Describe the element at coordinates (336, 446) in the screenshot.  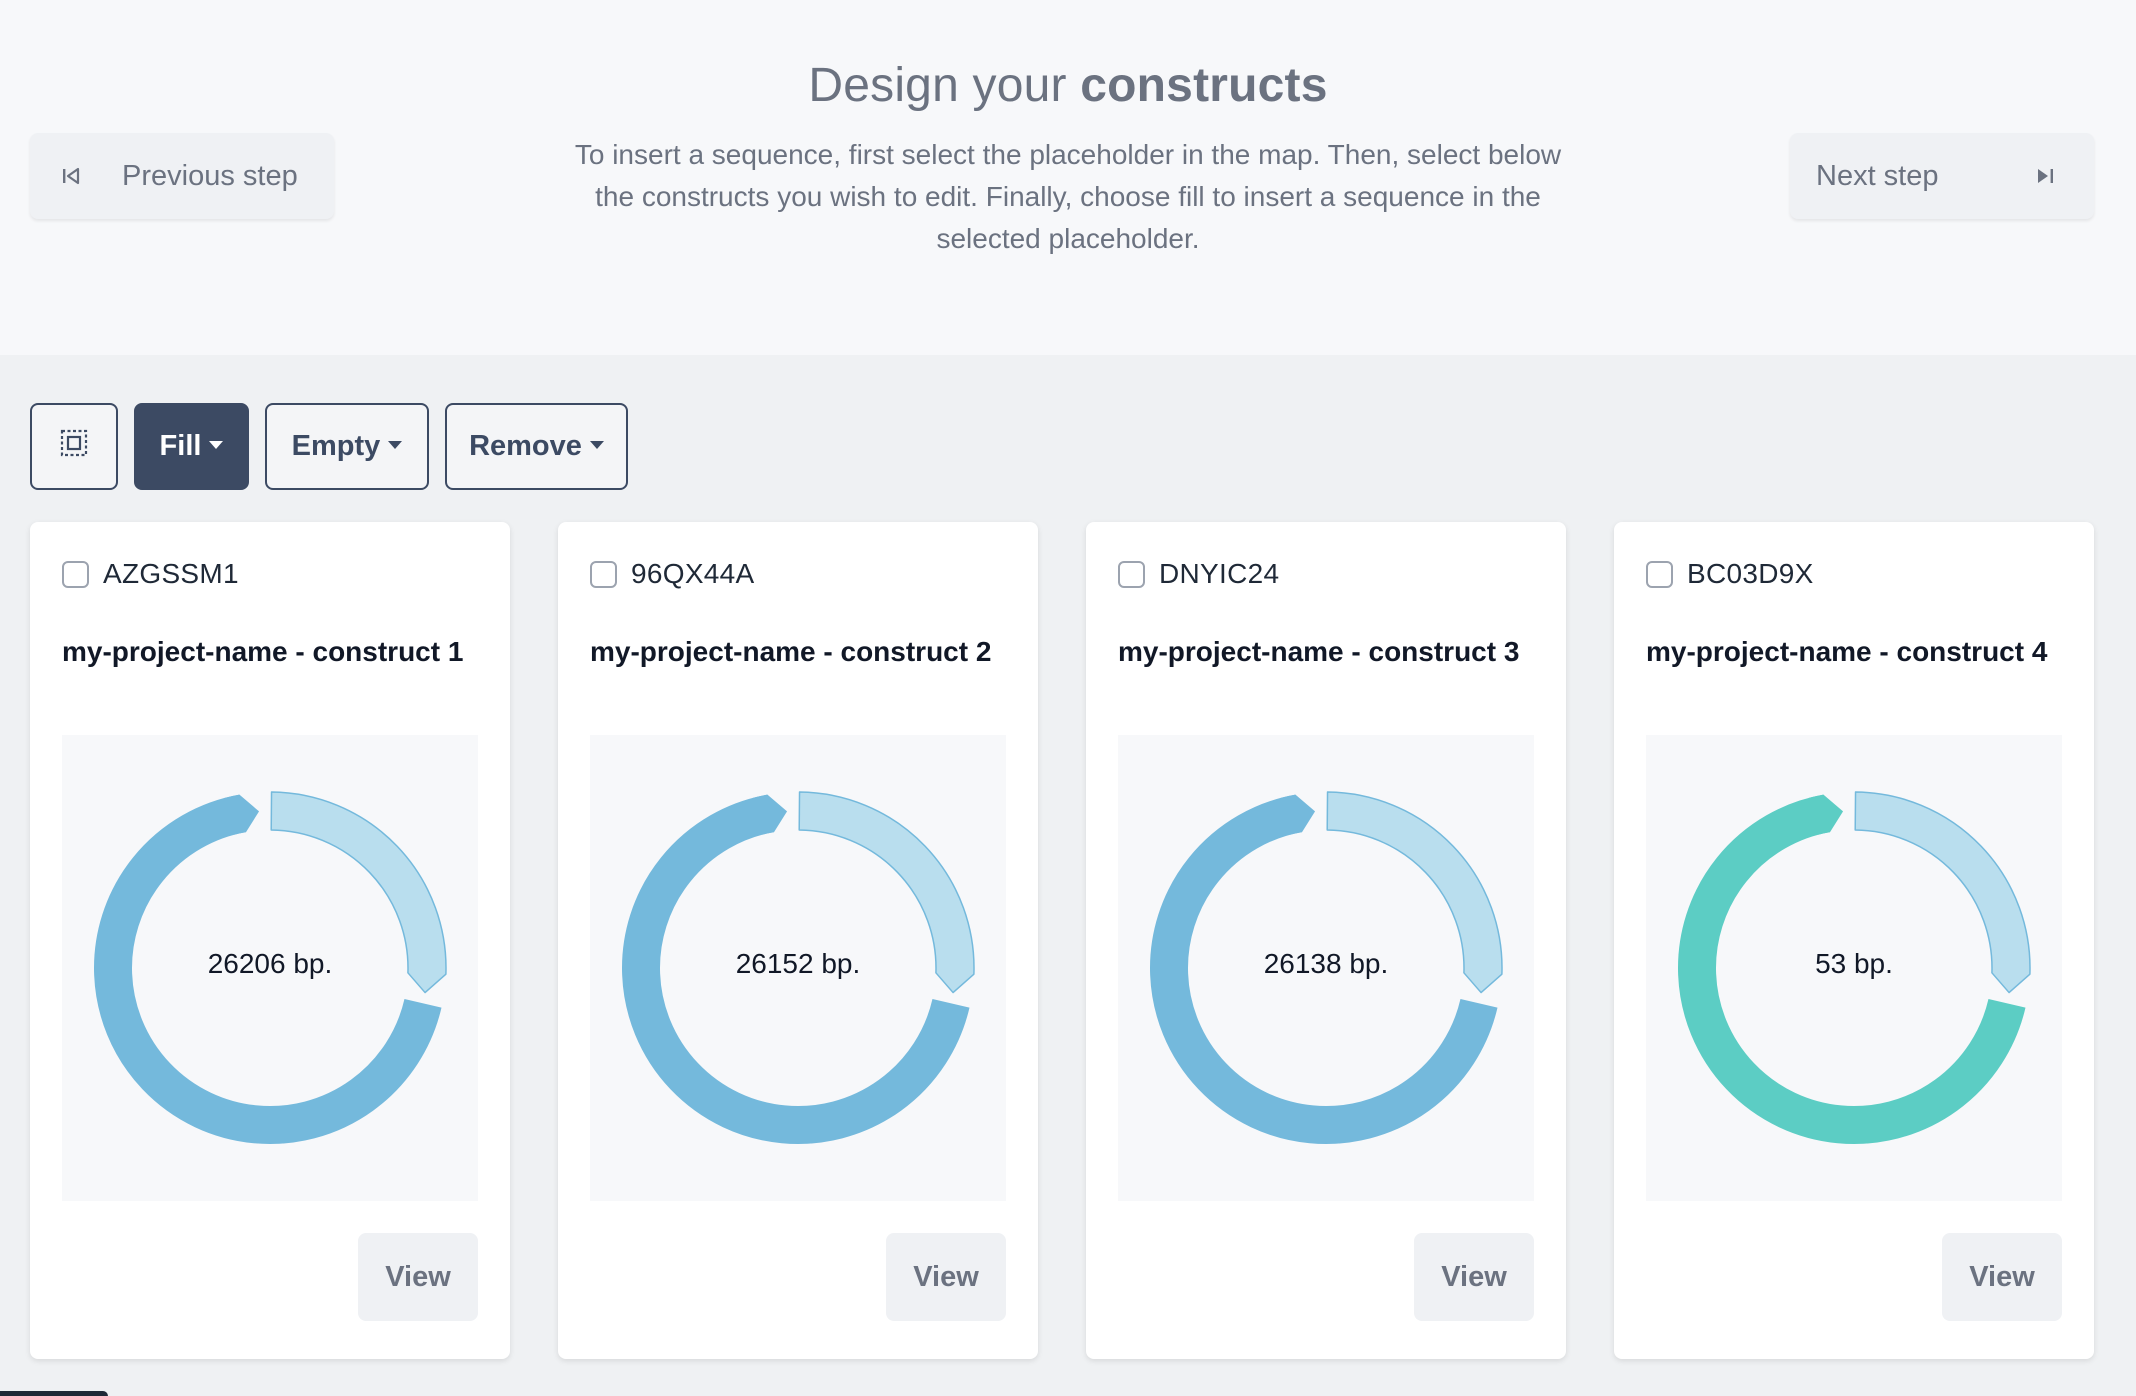
I see `empty-label: Empty` at that location.